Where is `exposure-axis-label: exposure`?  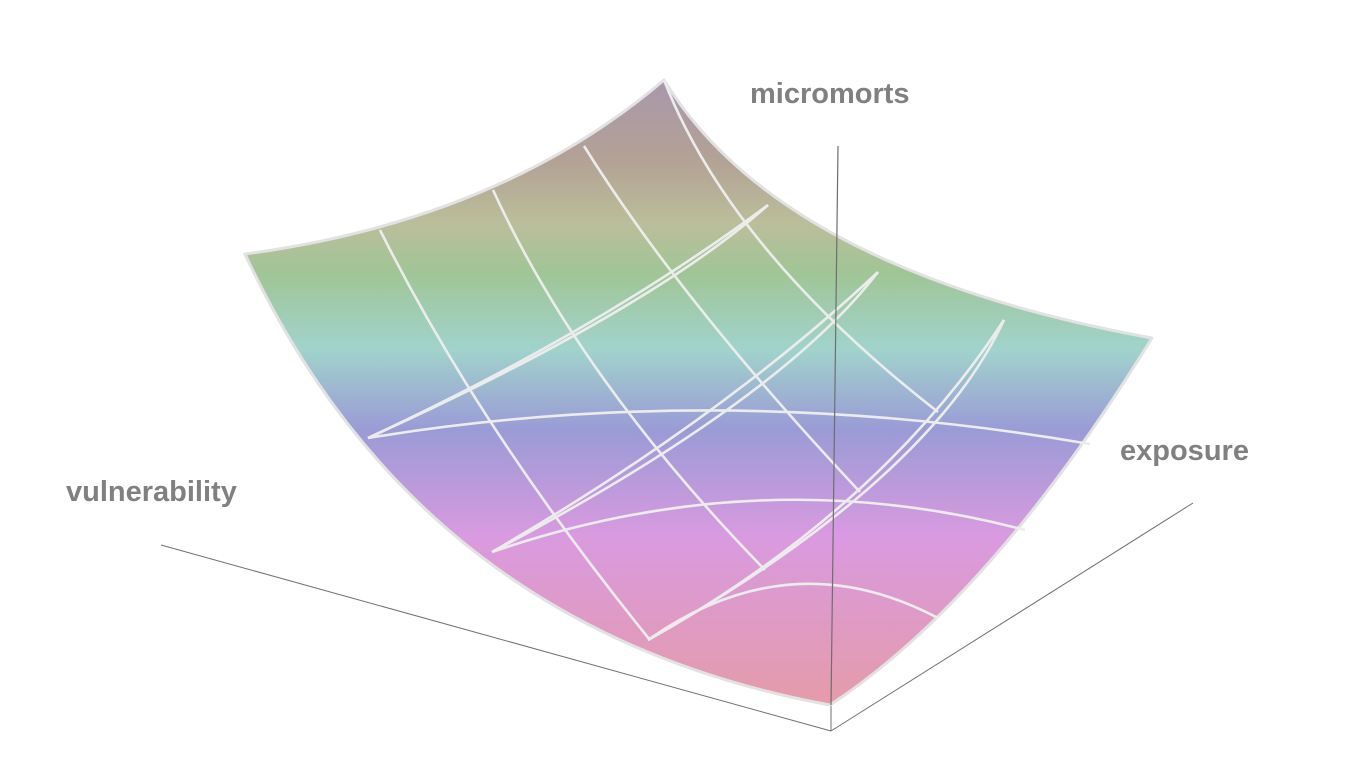
exposure-axis-label: exposure is located at coordinates (1184, 451).